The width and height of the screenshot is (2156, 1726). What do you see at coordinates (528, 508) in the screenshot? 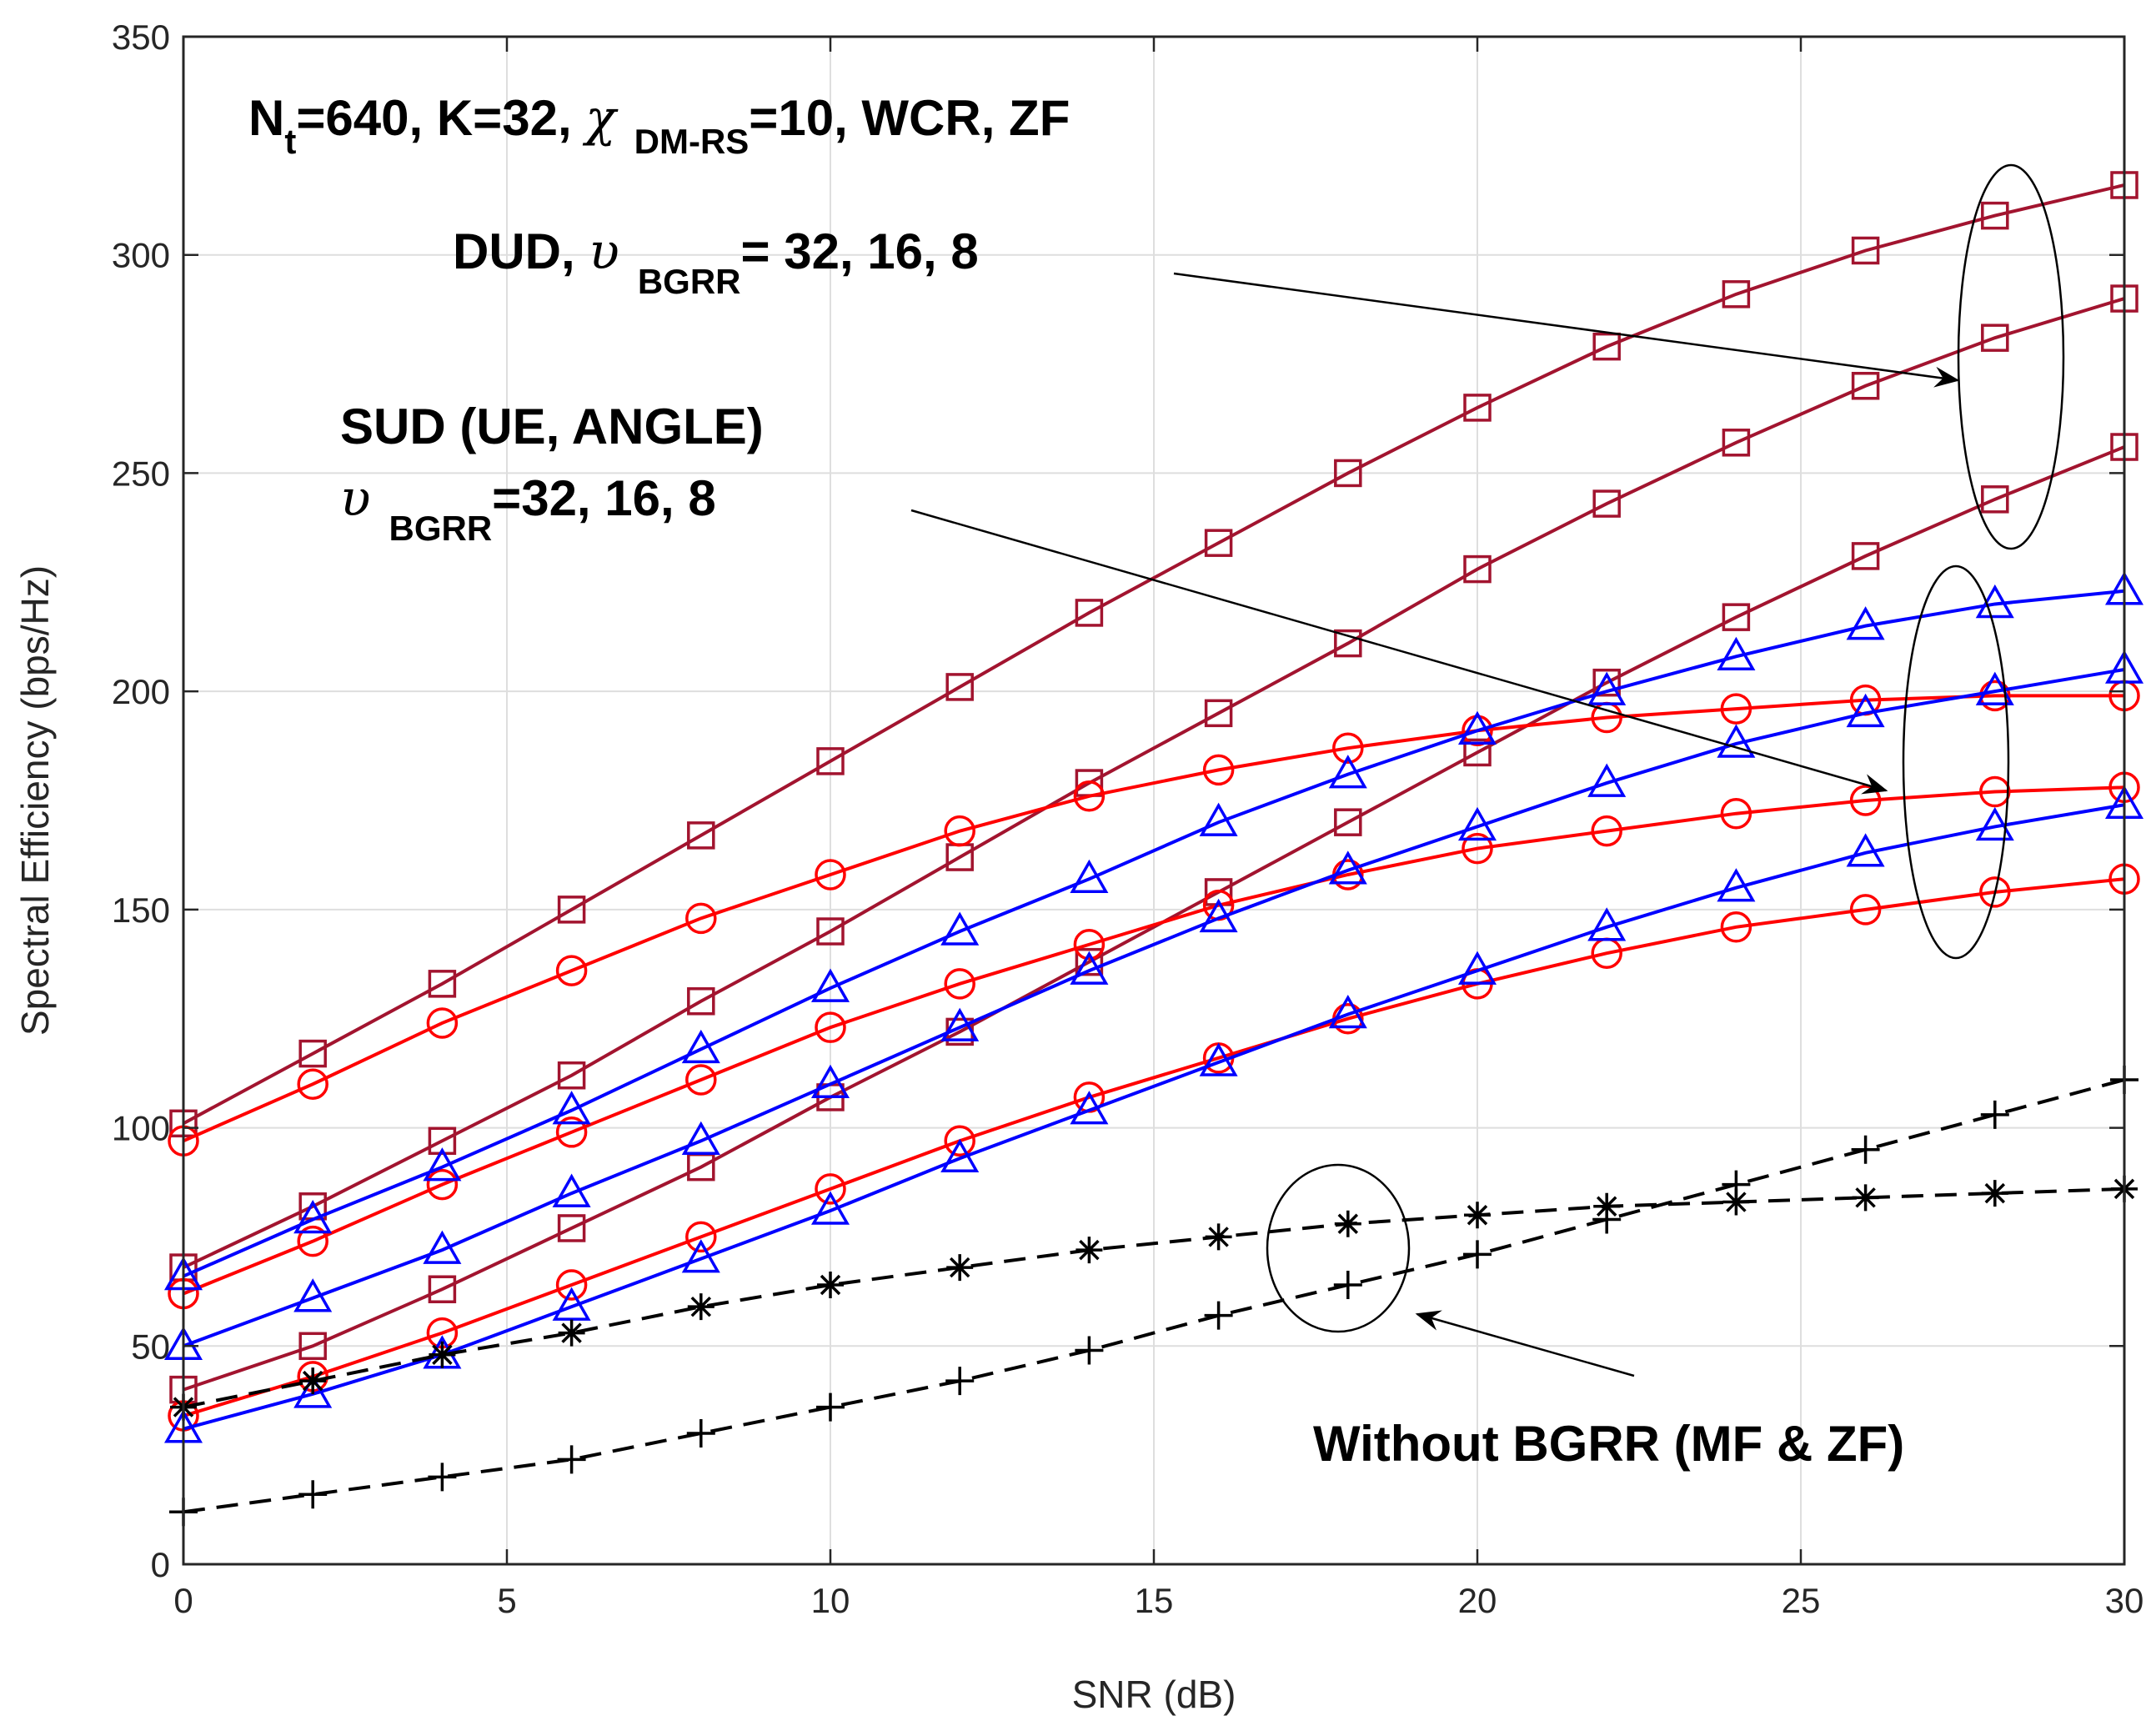
I see `annotation-sud-values: υBGRR=32, 16, 8` at bounding box center [528, 508].